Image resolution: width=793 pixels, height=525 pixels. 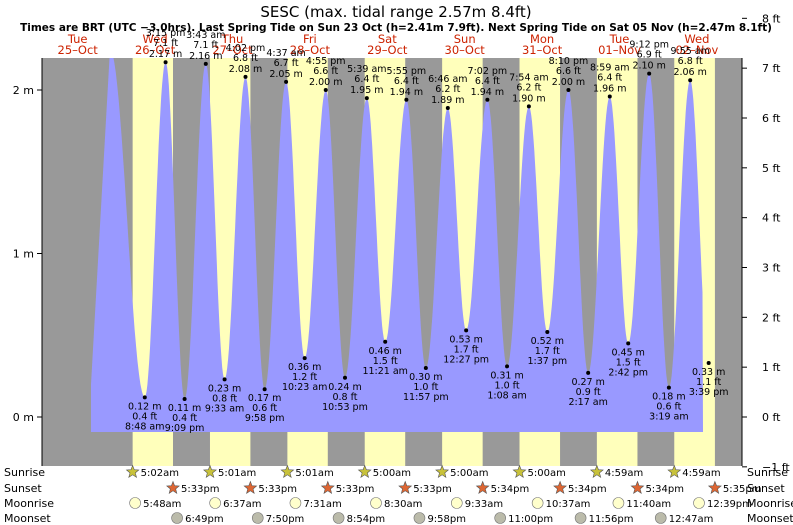 What do you see at coordinates (465, 50) in the screenshot?
I see `day-date: 30–Oct` at bounding box center [465, 50].